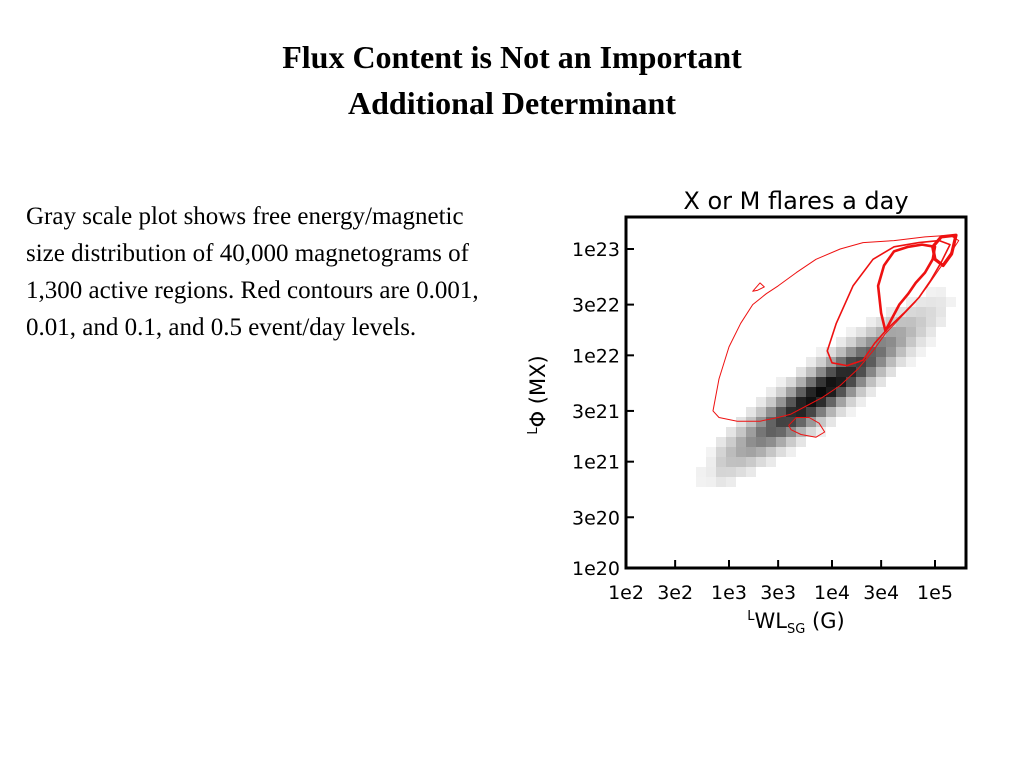  Describe the element at coordinates (836, 335) in the screenshot. I see `contour-group` at that location.